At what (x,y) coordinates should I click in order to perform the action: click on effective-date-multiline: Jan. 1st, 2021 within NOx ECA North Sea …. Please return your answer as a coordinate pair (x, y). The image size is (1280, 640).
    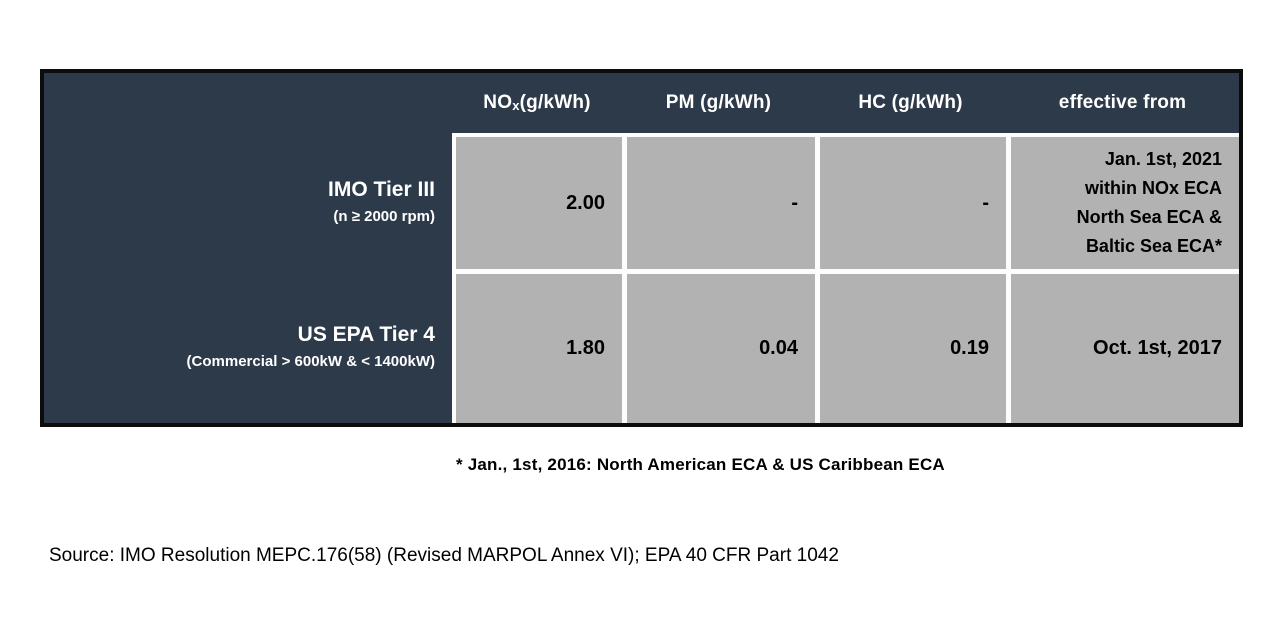
    Looking at the image, I should click on (1149, 203).